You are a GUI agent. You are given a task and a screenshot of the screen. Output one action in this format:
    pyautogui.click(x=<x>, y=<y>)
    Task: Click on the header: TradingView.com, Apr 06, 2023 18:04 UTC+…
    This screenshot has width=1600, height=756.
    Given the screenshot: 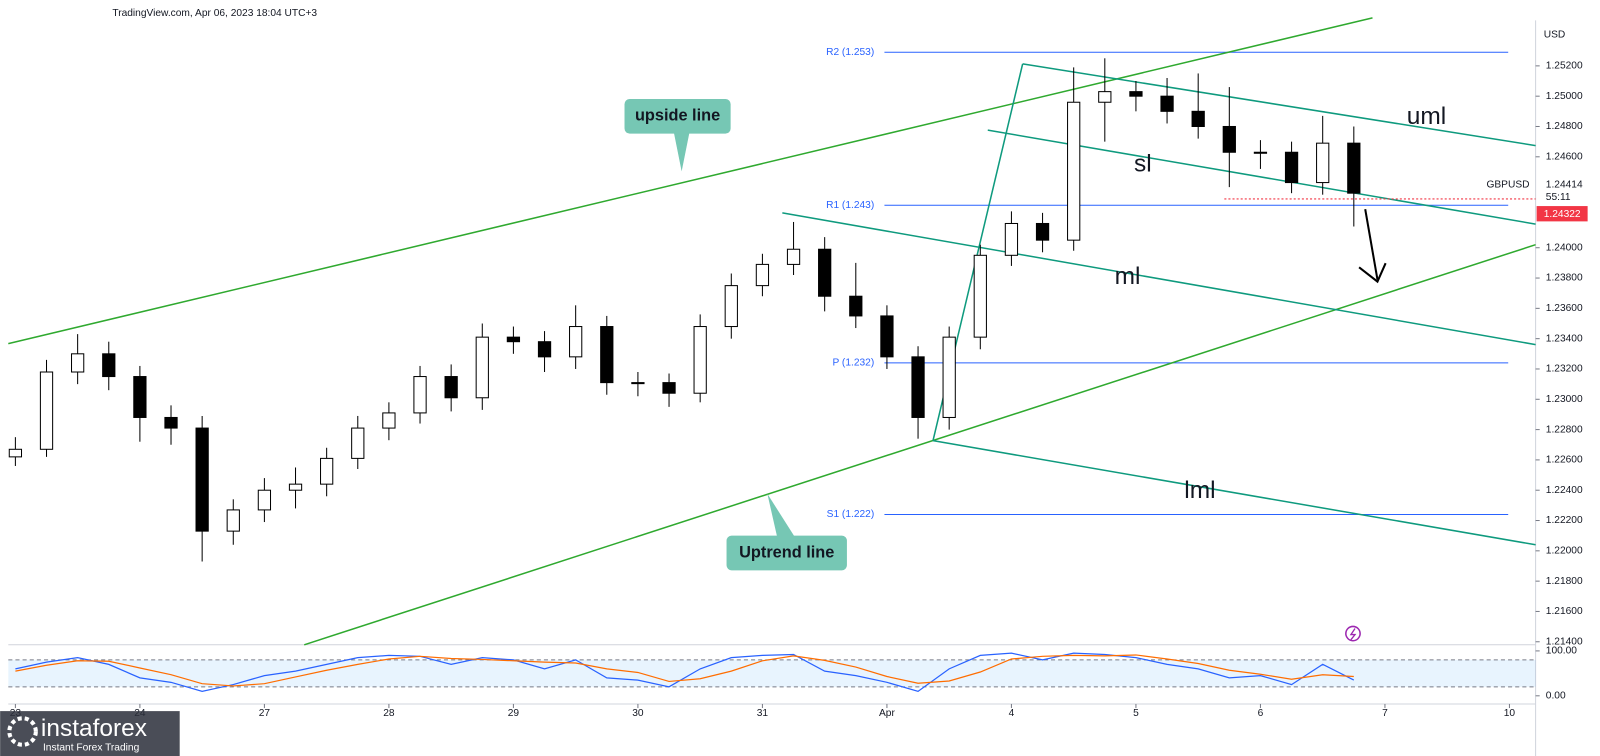 What is the action you would take?
    pyautogui.click(x=214, y=13)
    